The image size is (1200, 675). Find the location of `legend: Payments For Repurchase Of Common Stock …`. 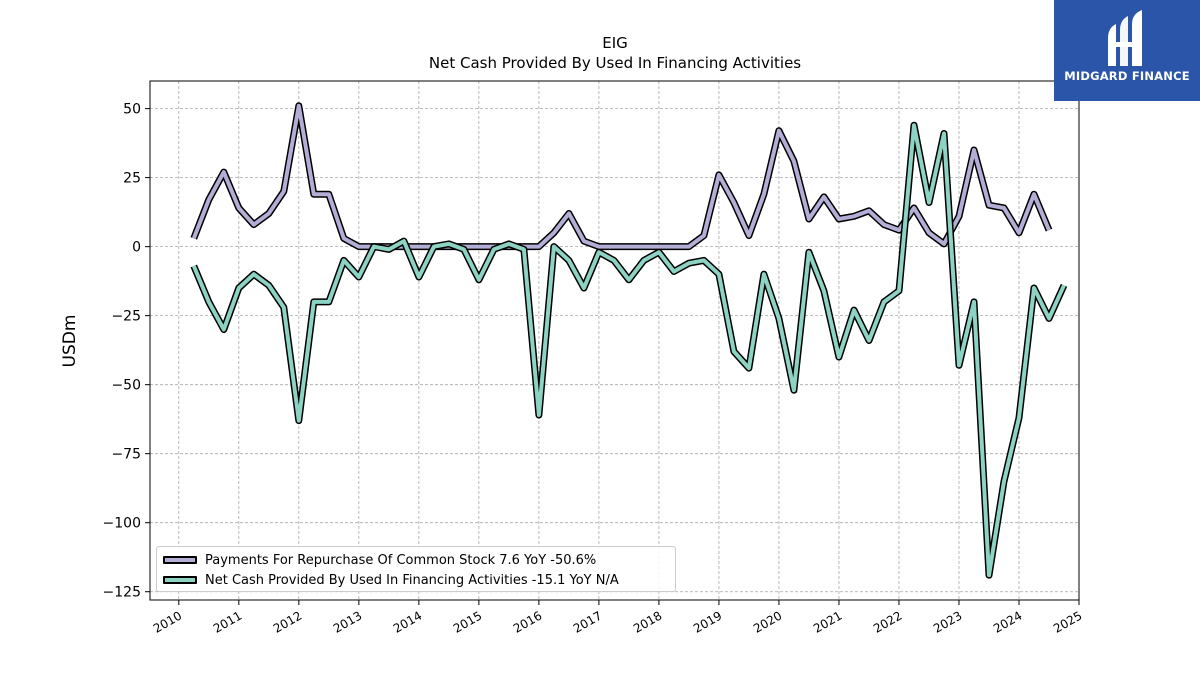

legend: Payments For Repurchase Of Common Stock … is located at coordinates (416, 569).